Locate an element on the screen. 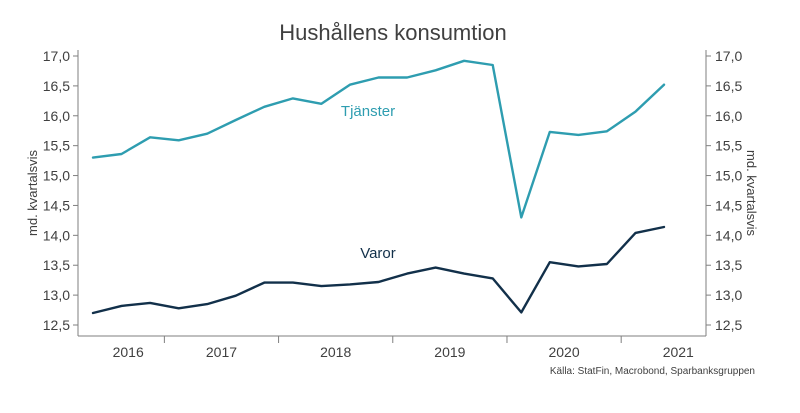 This screenshot has width=800, height=413. y-tick-label-left: 14,0 is located at coordinates (56, 235).